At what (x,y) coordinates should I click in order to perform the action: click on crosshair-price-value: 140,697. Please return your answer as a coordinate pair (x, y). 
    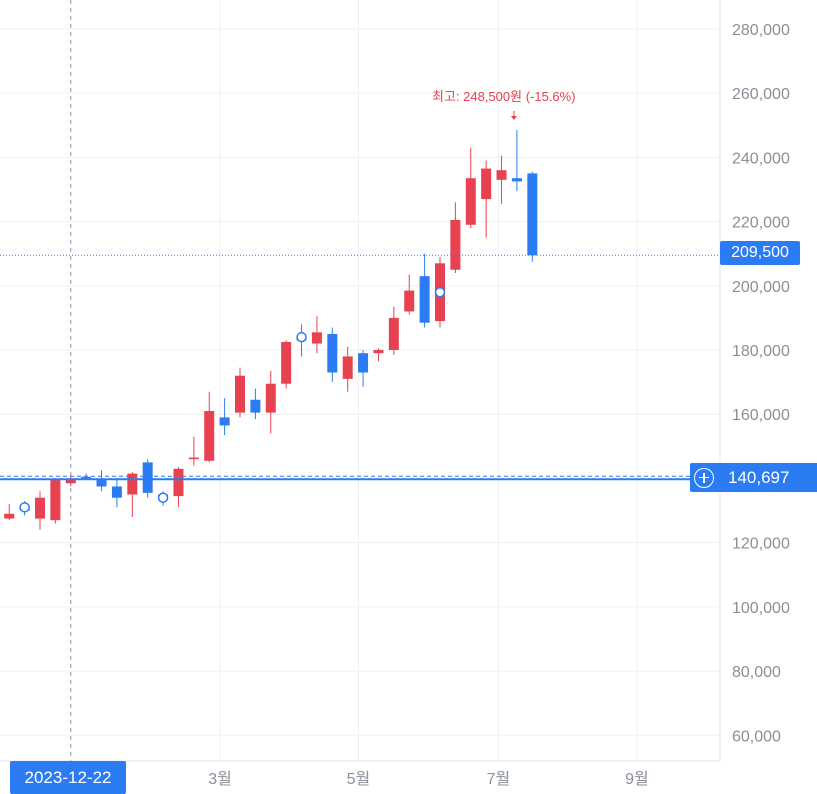
    Looking at the image, I should click on (759, 477).